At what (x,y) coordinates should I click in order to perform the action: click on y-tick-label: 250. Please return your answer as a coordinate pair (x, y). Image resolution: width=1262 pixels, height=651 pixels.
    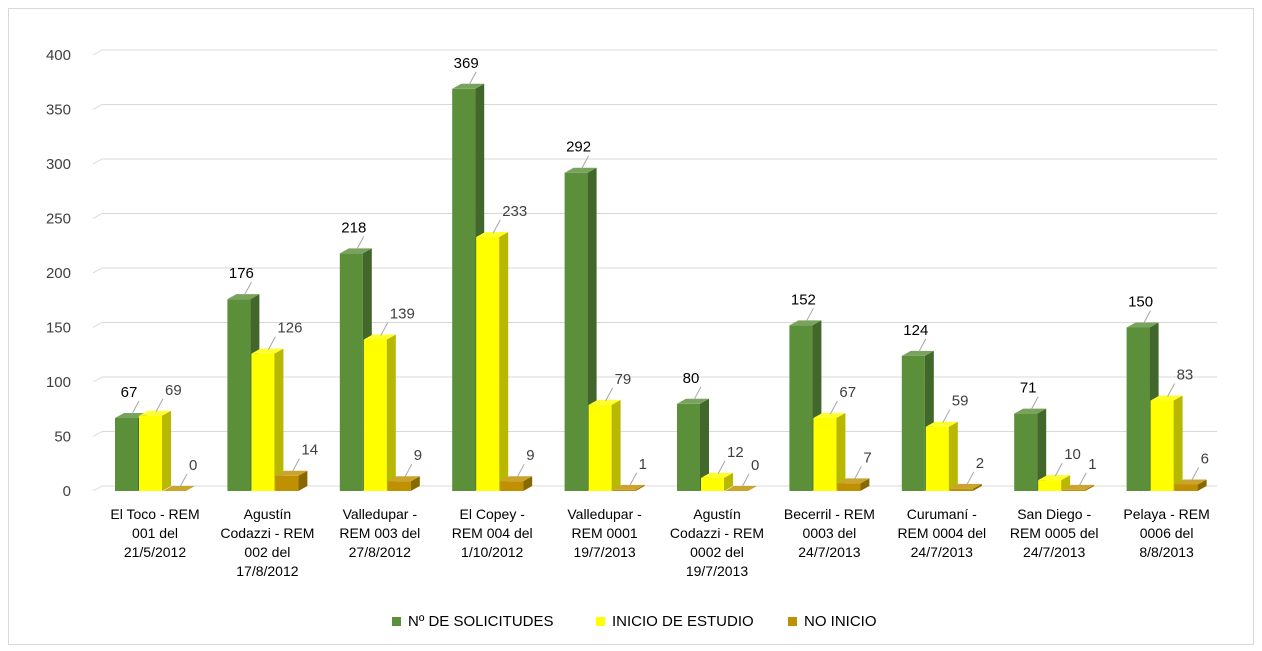
    Looking at the image, I should click on (58, 219).